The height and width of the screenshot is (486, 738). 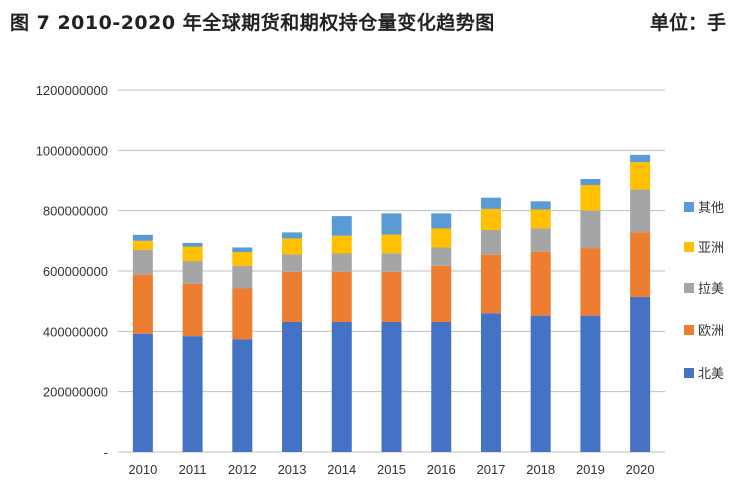 What do you see at coordinates (711, 208) in the screenshot?
I see `legend-label: 其他` at bounding box center [711, 208].